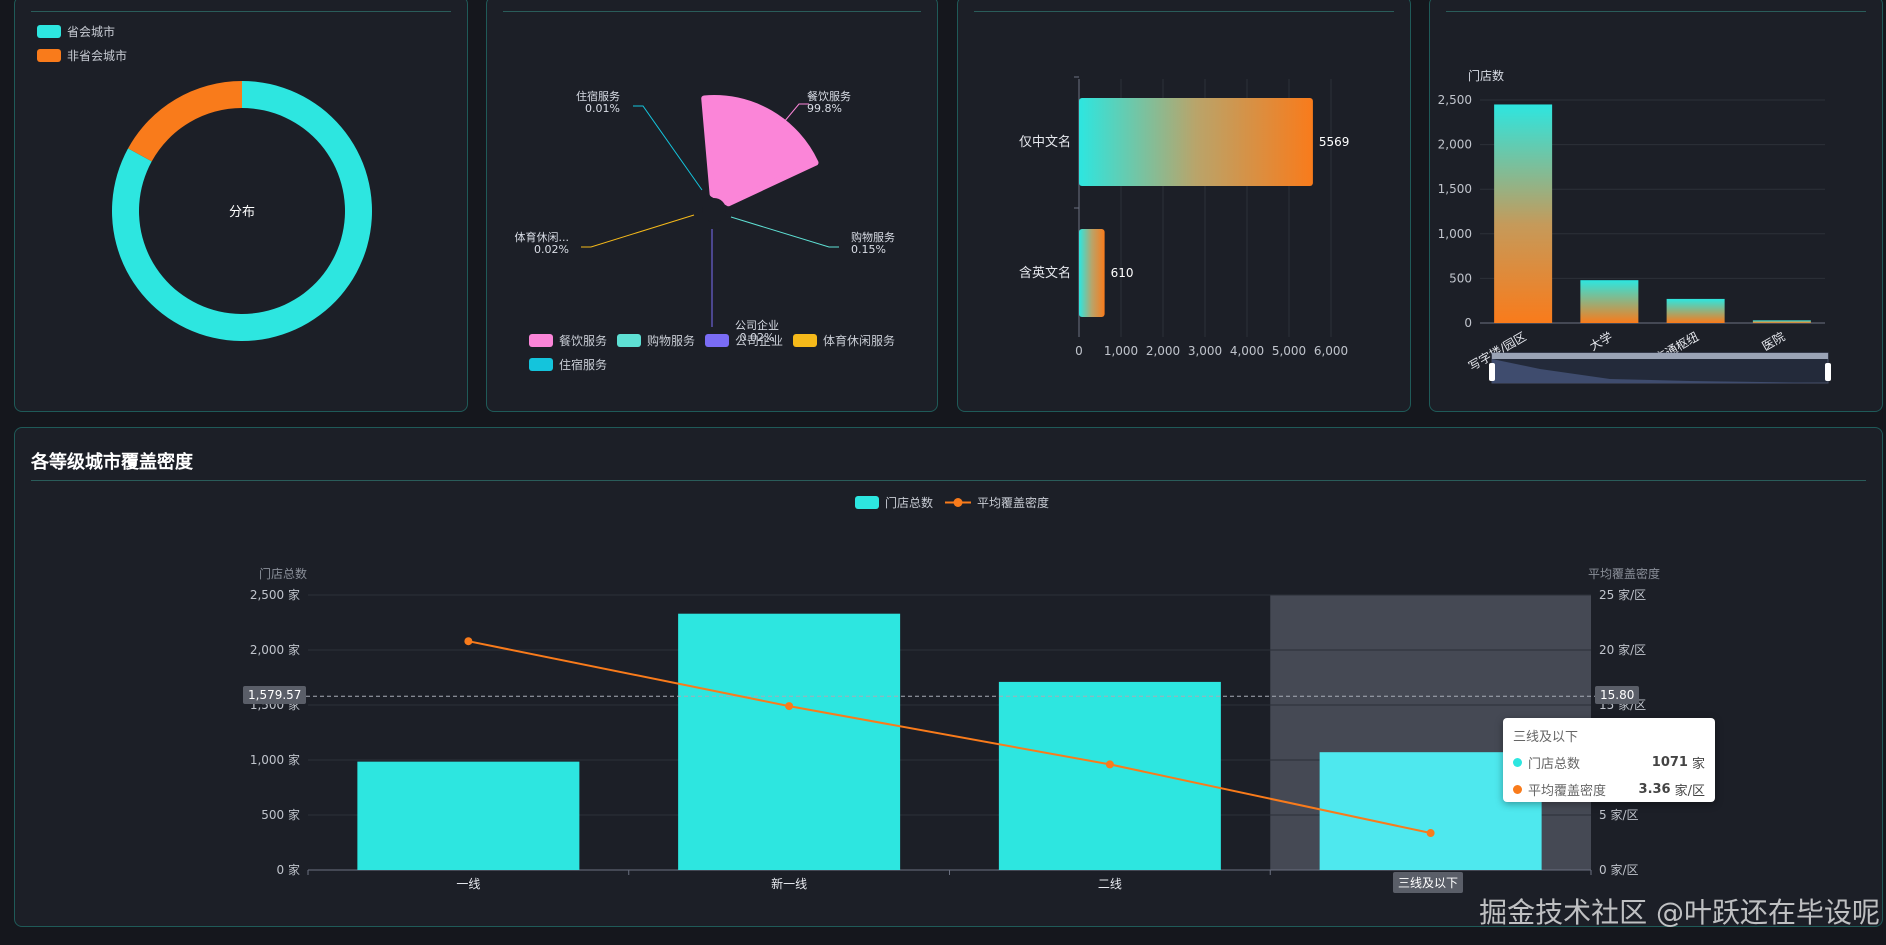  I want to click on hbar-x-tick-label: 3,000, so click(1205, 351).